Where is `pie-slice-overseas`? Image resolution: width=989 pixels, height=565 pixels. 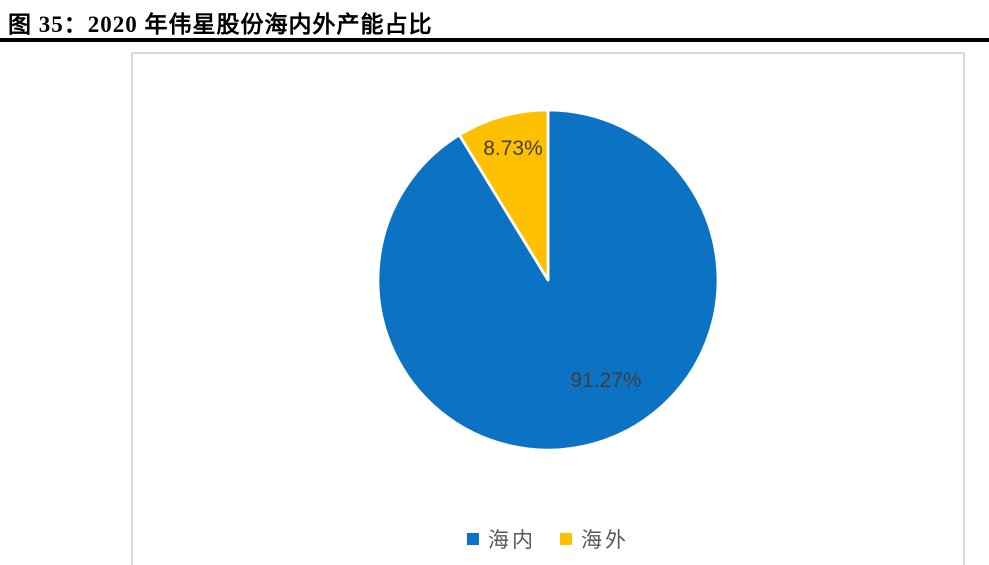
pie-slice-overseas is located at coordinates (503, 195).